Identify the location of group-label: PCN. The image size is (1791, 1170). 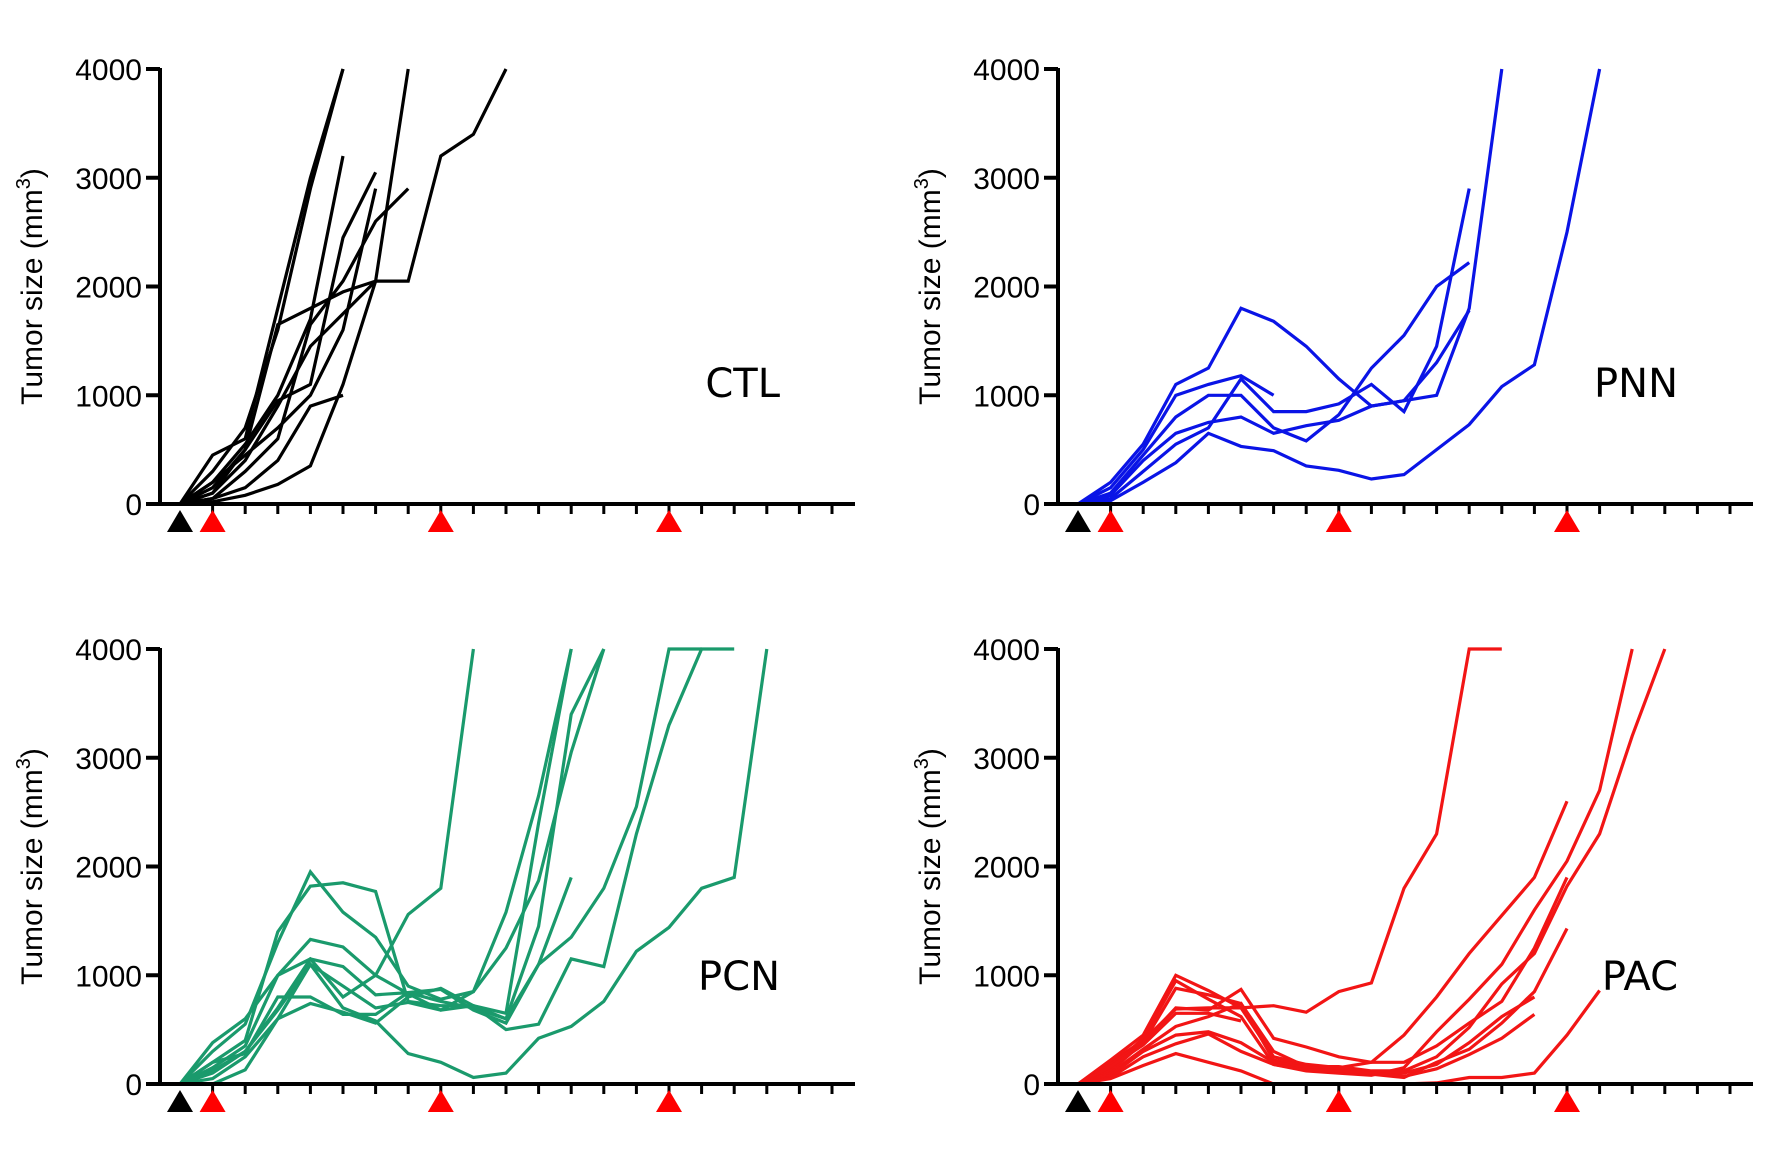
(739, 977).